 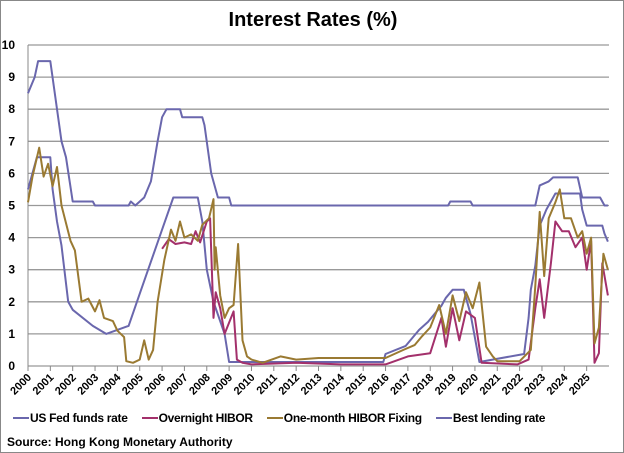 What do you see at coordinates (513, 385) in the screenshot?
I see `x-tick-label: 2022` at bounding box center [513, 385].